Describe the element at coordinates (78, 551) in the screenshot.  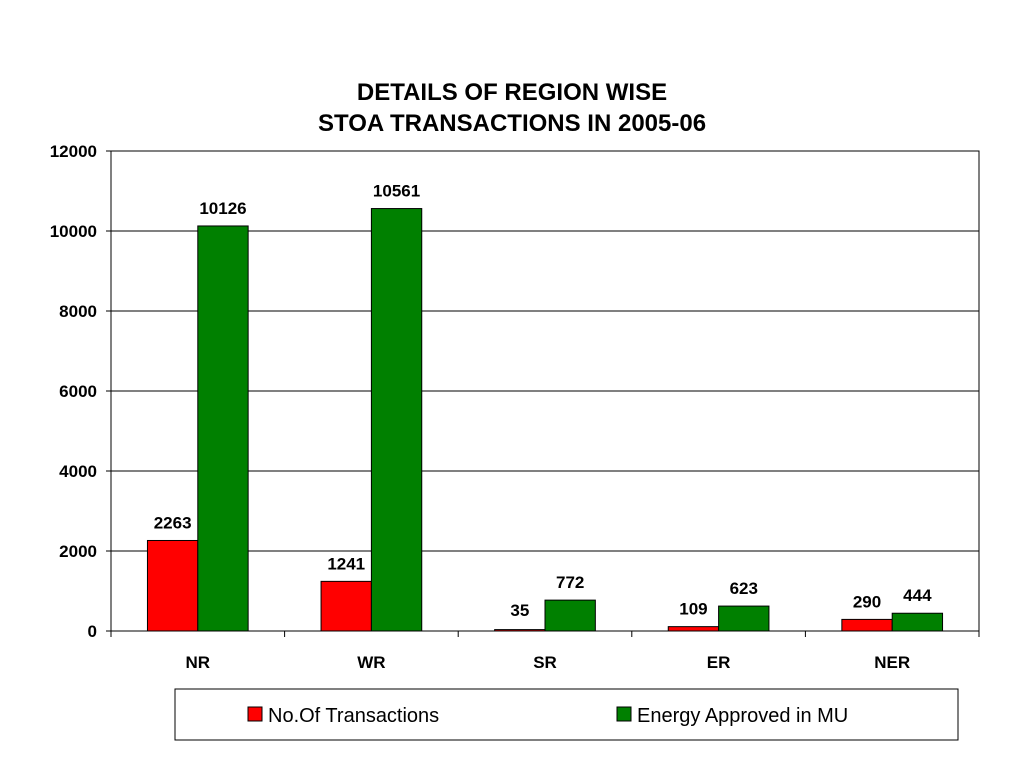
I see `y-tick-label: 2000` at that location.